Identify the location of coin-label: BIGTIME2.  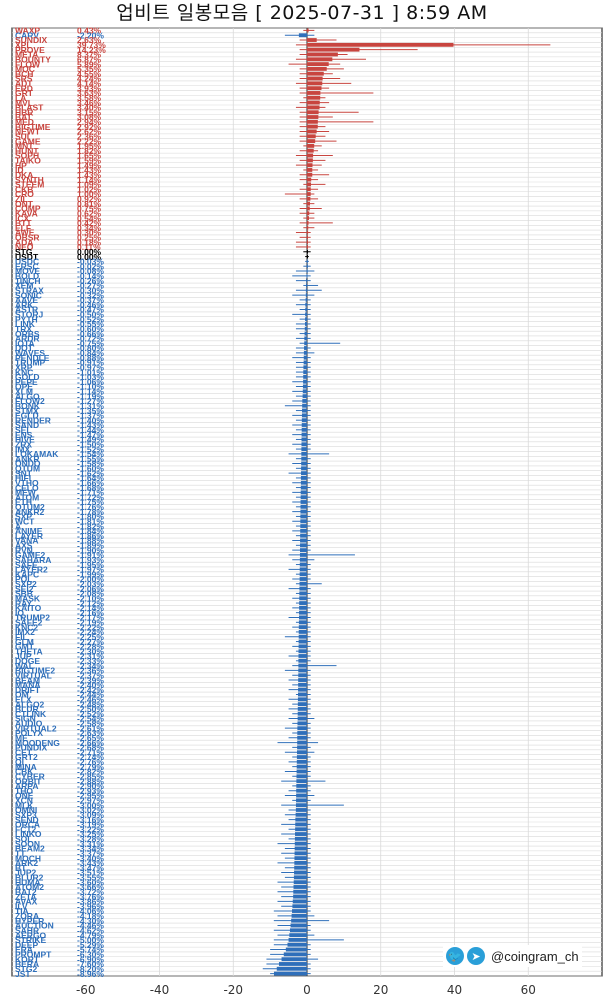
(35, 671).